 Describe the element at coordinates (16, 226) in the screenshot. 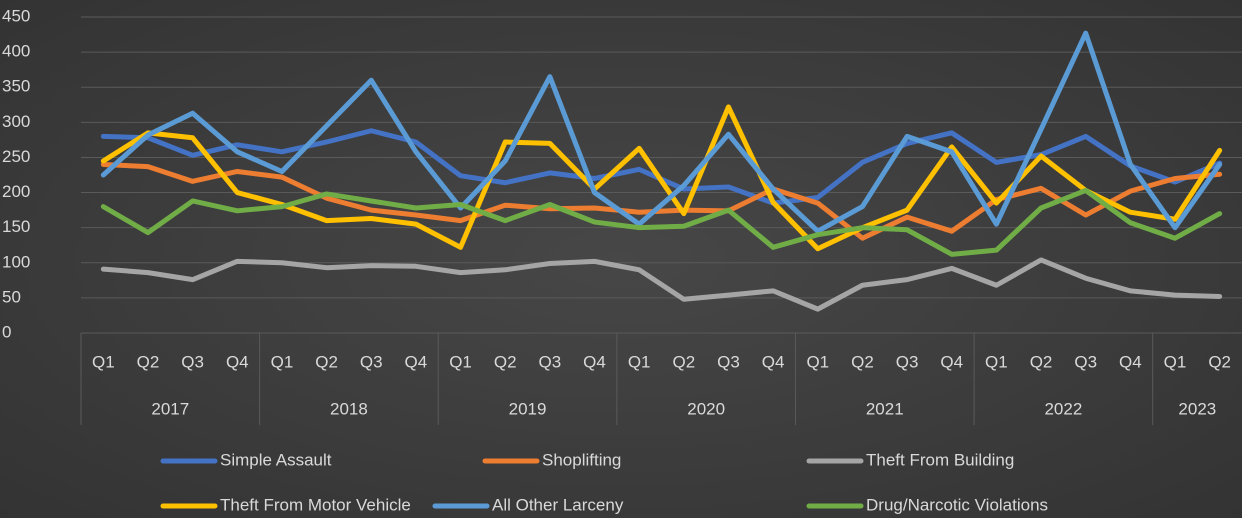

I see `y-tick-label: 150` at that location.